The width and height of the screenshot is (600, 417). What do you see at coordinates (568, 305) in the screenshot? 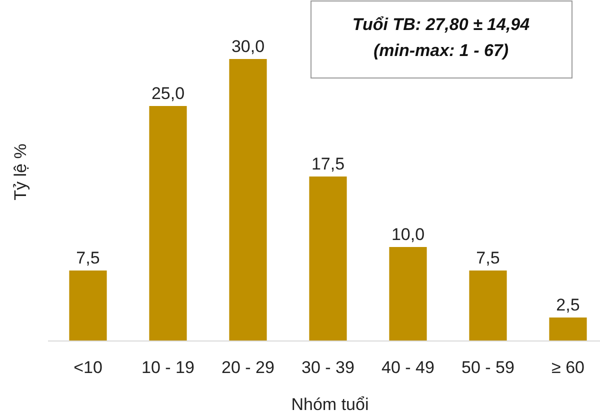
I see `data-label: 2,5` at bounding box center [568, 305].